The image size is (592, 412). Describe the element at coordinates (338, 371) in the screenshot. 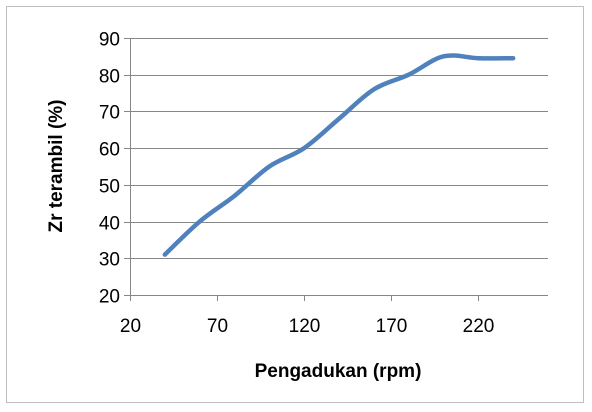

I see `x-axis-title: Pengadukan (rpm)` at that location.